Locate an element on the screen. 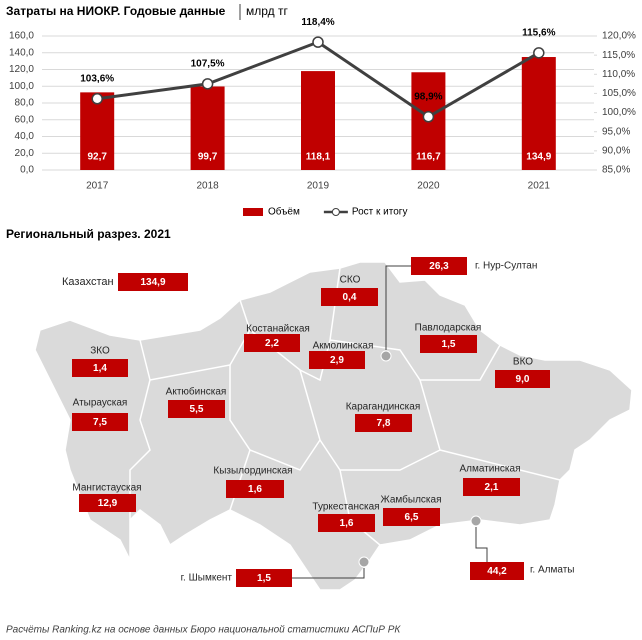 Image resolution: width=642 pixels, height=640 pixels. y-tick-label: 0,0 is located at coordinates (27, 170).